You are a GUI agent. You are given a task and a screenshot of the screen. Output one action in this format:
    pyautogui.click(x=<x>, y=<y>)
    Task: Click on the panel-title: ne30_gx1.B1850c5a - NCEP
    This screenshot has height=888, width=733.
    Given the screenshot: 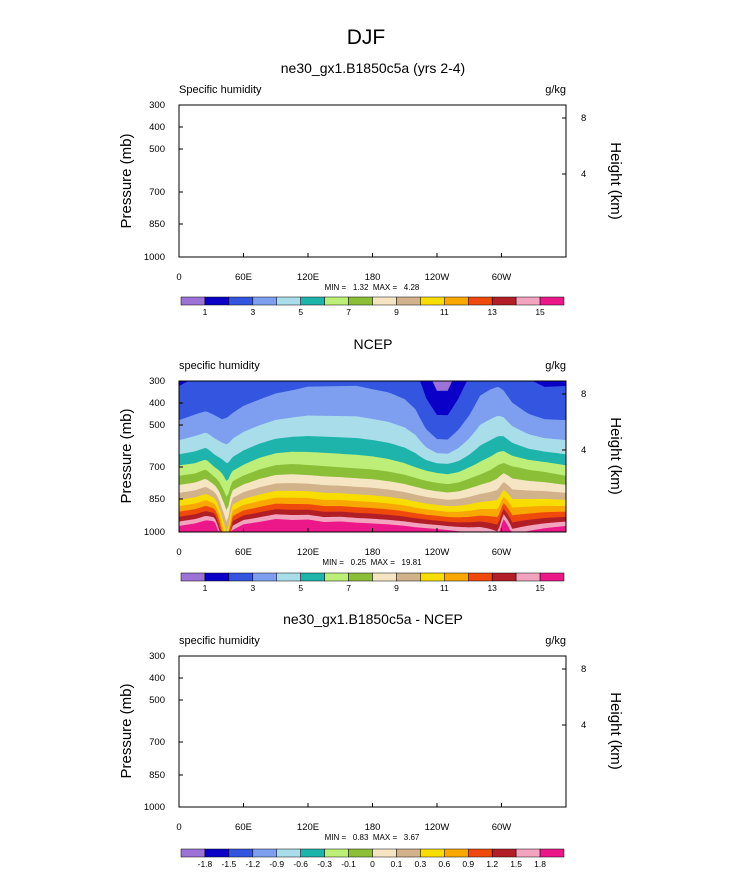 What is the action you would take?
    pyautogui.click(x=373, y=619)
    